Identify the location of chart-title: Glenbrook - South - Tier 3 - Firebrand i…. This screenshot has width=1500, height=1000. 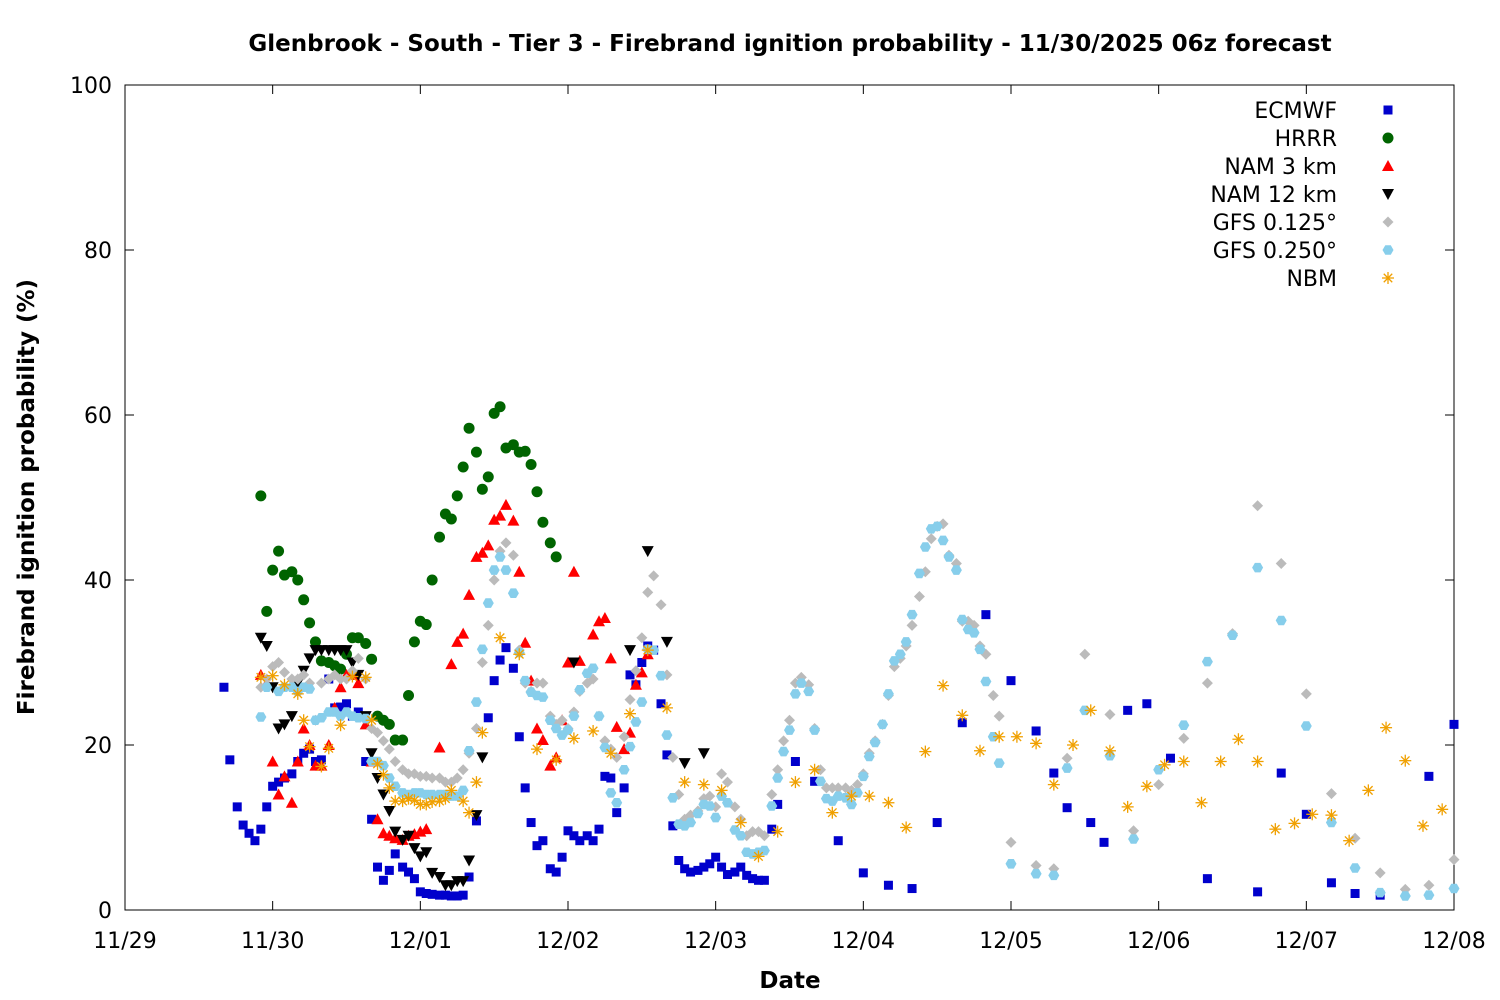
(789, 44).